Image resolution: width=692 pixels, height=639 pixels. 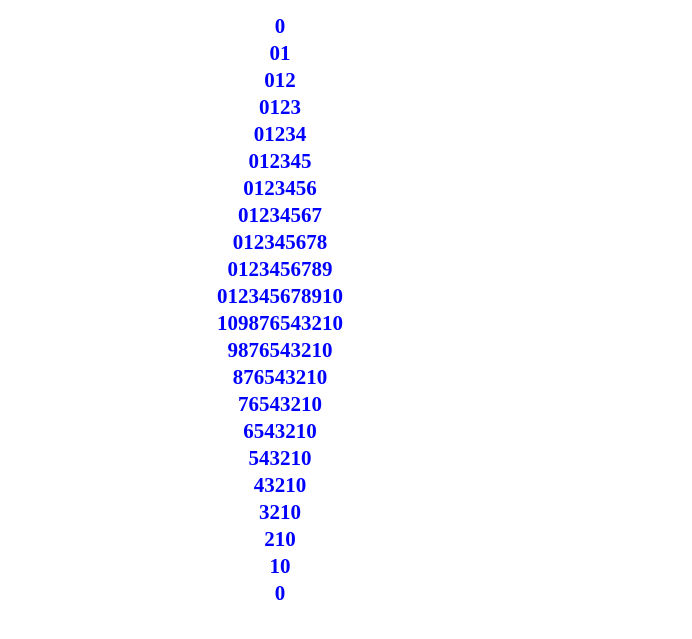 What do you see at coordinates (280, 107) in the screenshot?
I see `pattern-line-4: 0123` at bounding box center [280, 107].